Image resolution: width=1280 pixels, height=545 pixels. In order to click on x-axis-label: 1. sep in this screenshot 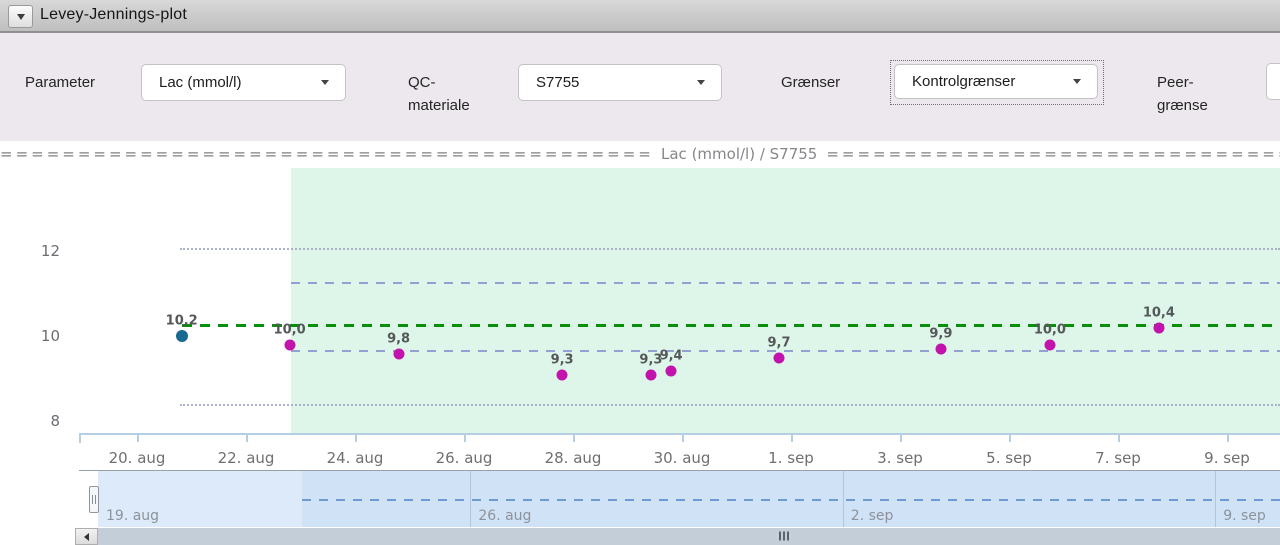, I will do `click(791, 458)`.